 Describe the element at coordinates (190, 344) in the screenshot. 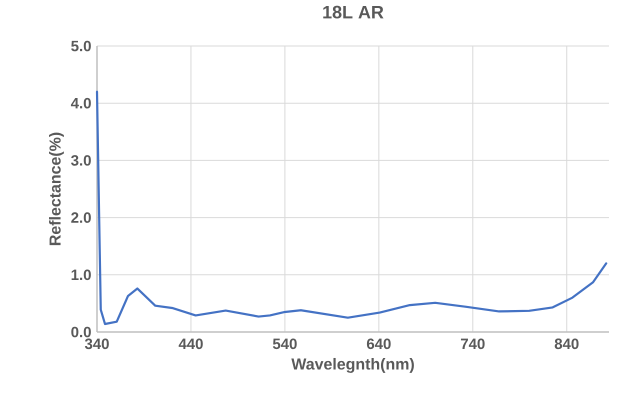

I see `x-tick-label: 440` at that location.